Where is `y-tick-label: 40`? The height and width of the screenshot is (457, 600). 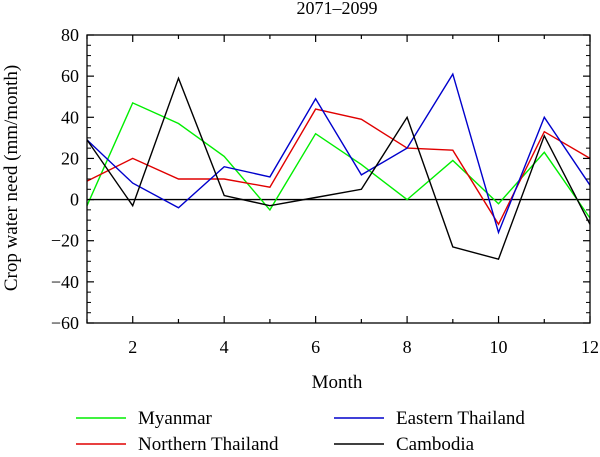
y-tick-label: 40 is located at coordinates (70, 117).